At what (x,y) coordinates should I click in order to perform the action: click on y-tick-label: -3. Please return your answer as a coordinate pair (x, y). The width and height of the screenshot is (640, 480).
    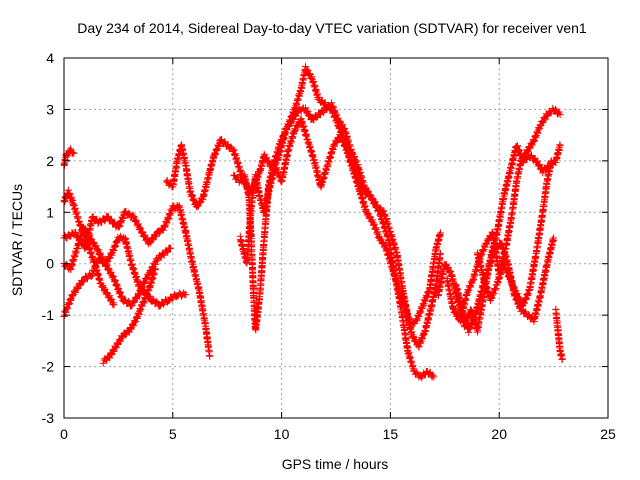
    Looking at the image, I should click on (48, 418).